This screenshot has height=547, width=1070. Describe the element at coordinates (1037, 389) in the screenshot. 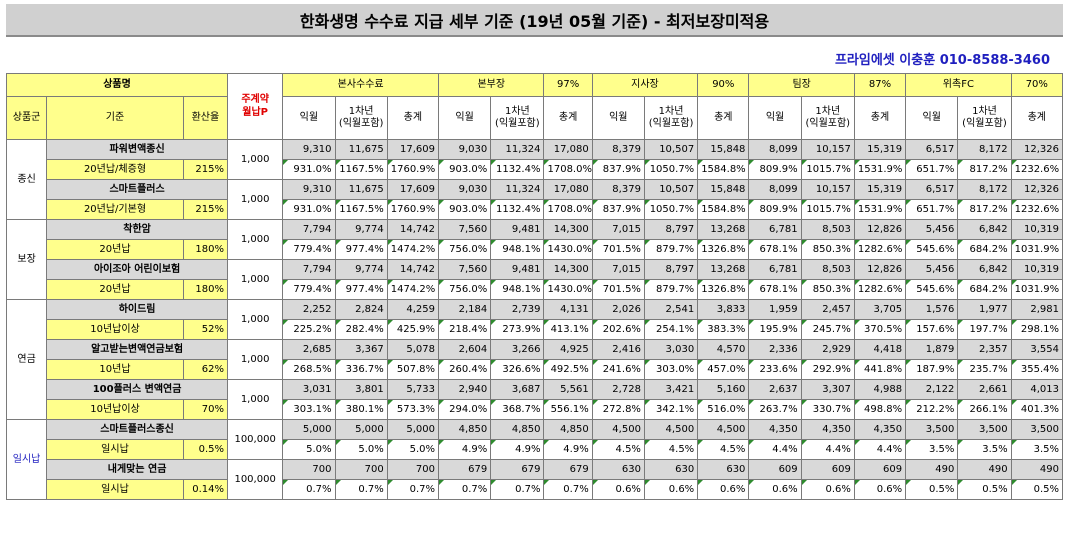

I see `commission-amount: 4,013` at that location.